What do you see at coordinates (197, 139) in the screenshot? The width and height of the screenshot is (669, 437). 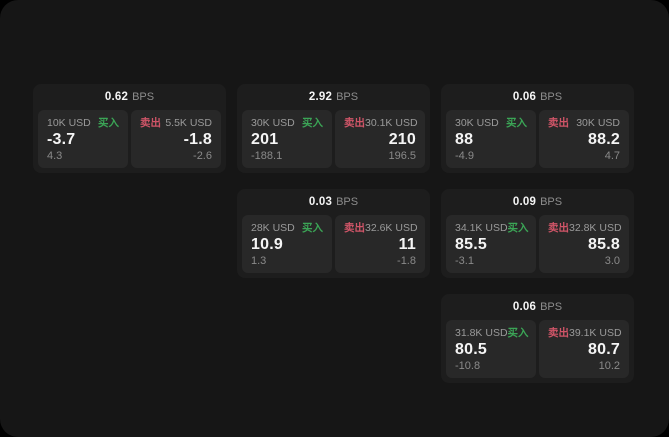 I see `sell-value: -1.8` at bounding box center [197, 139].